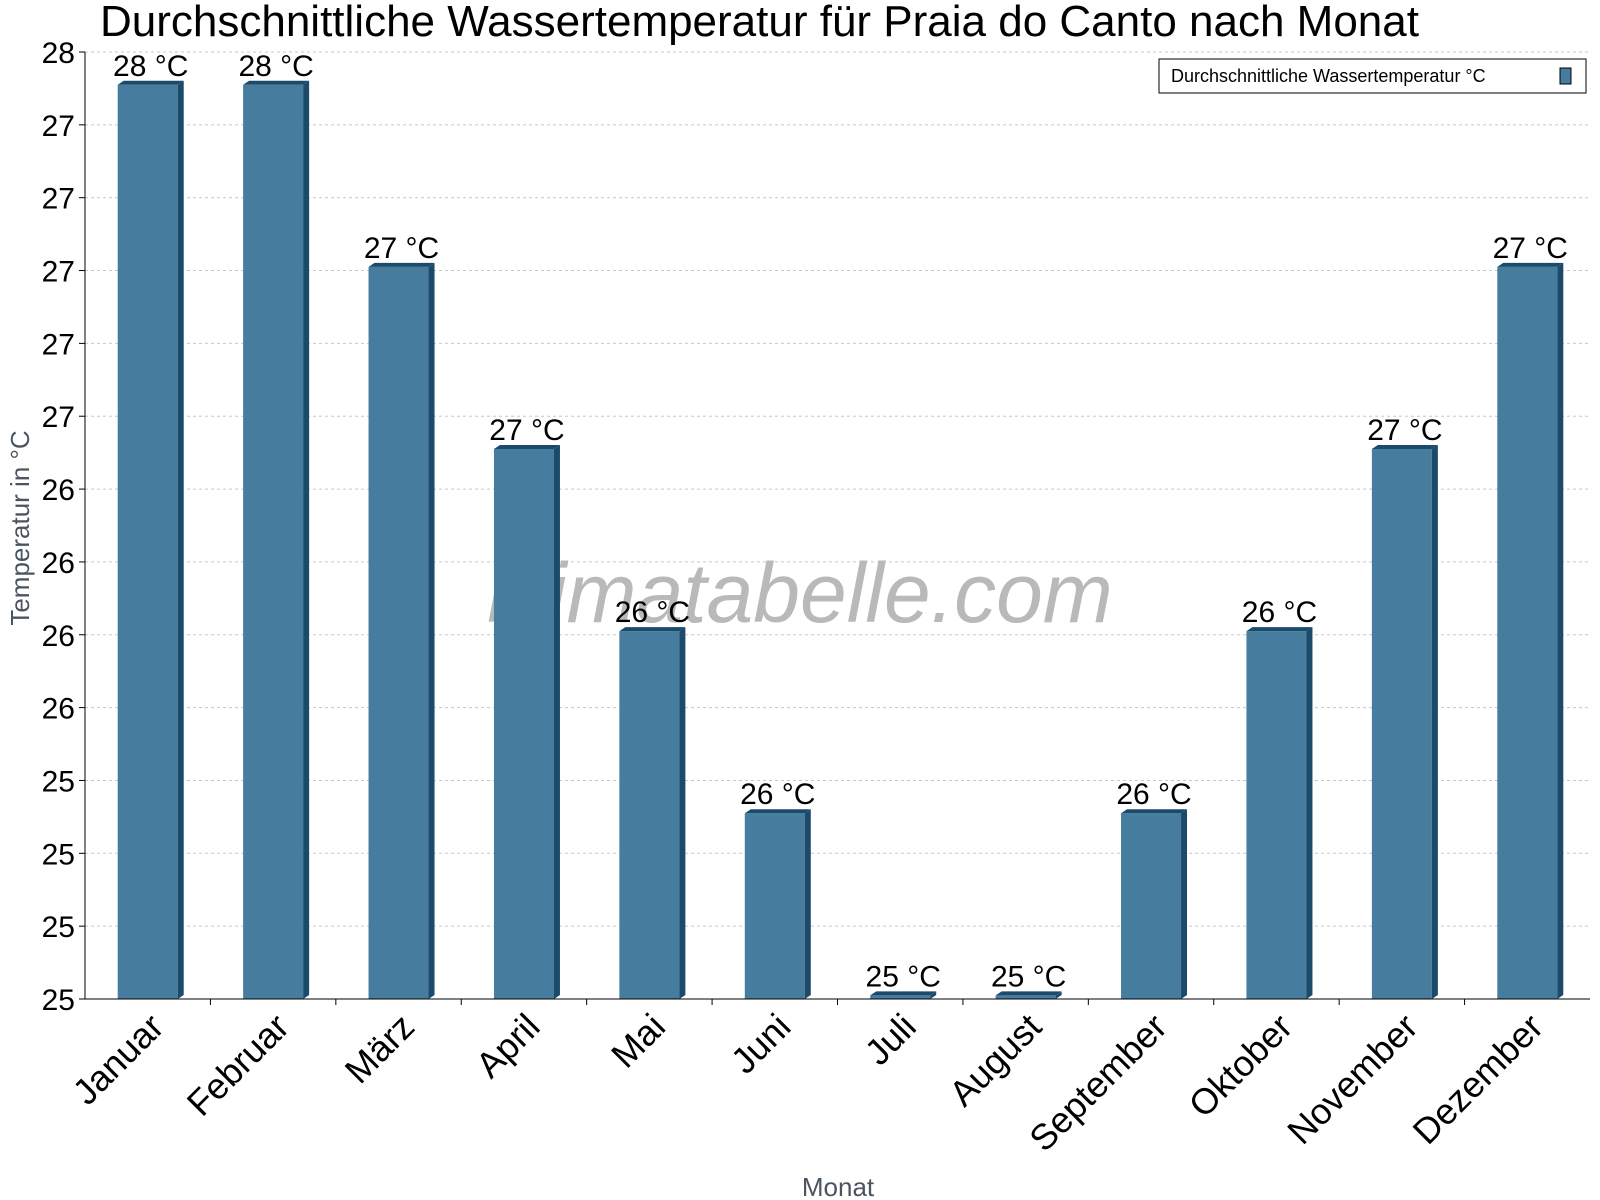  Describe the element at coordinates (838, 1186) in the screenshot. I see `x-axis-title: Monat` at that location.